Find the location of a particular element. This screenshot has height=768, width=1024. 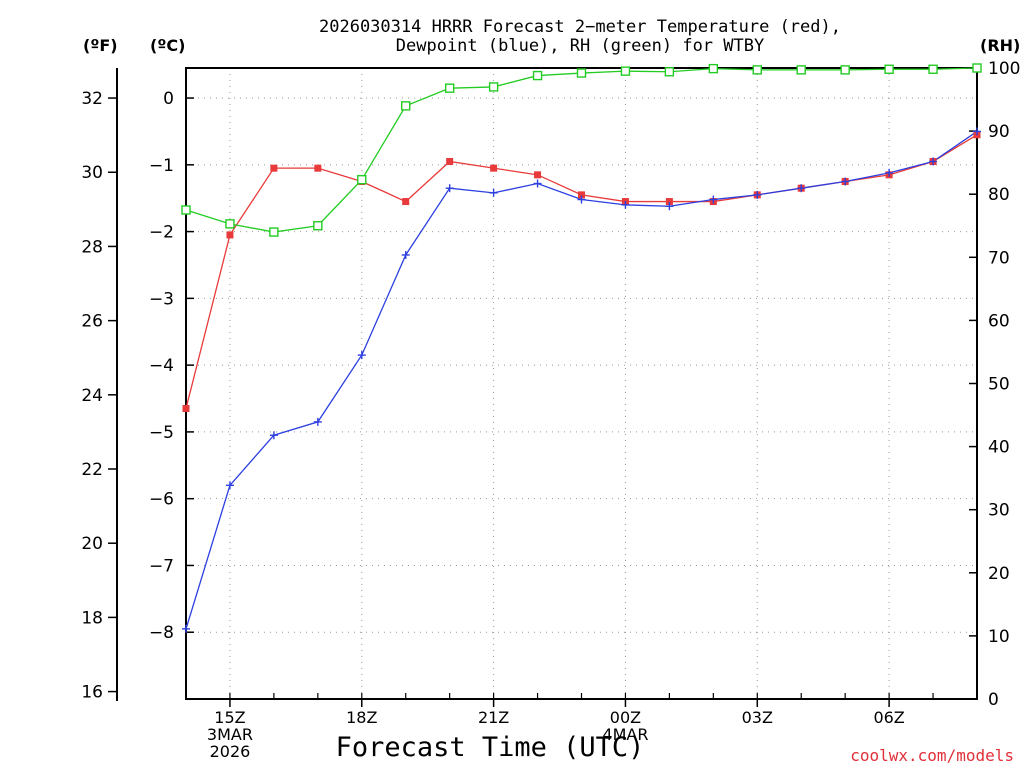

x-tick-label: 15Z is located at coordinates (229, 717).